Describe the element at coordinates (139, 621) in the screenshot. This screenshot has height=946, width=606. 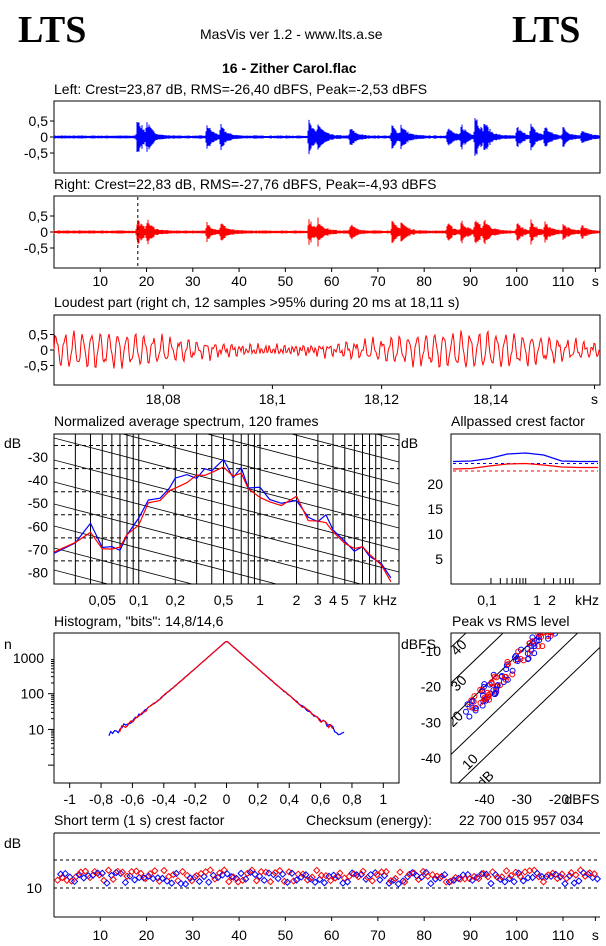
I see `histogram-title: Histogram, "bits": 14,8/14,6` at that location.